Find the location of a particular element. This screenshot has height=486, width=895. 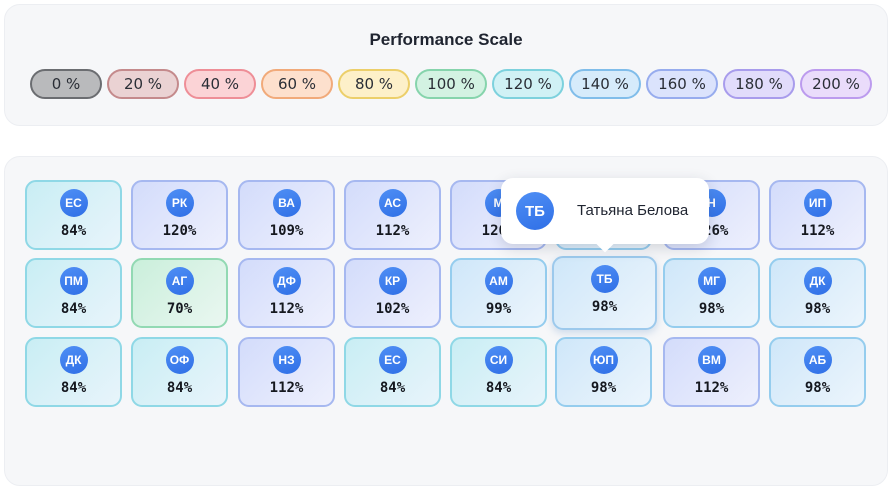

employee-tile: ВА 109% is located at coordinates (286, 215).